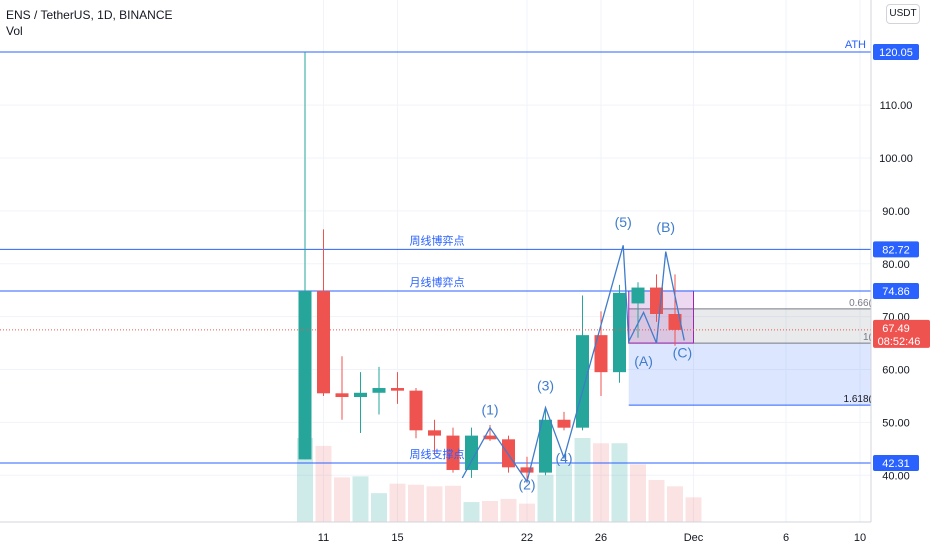  What do you see at coordinates (860, 538) in the screenshot?
I see `x-tick-label: 10` at bounding box center [860, 538].